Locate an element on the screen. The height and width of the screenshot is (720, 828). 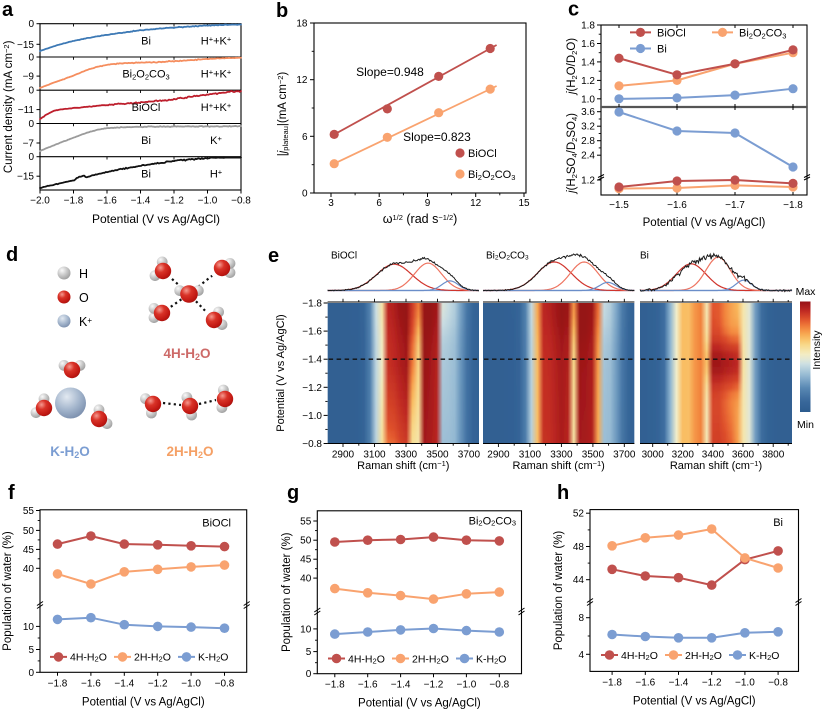
svg-text: b is located at coordinates (282, 11).